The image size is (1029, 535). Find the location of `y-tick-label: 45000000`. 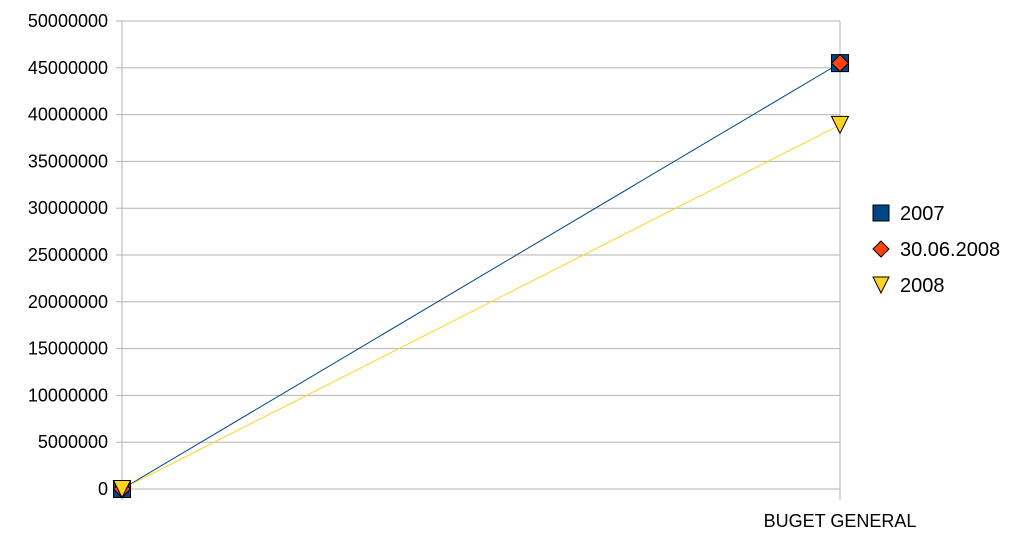

y-tick-label: 45000000 is located at coordinates (68, 68).